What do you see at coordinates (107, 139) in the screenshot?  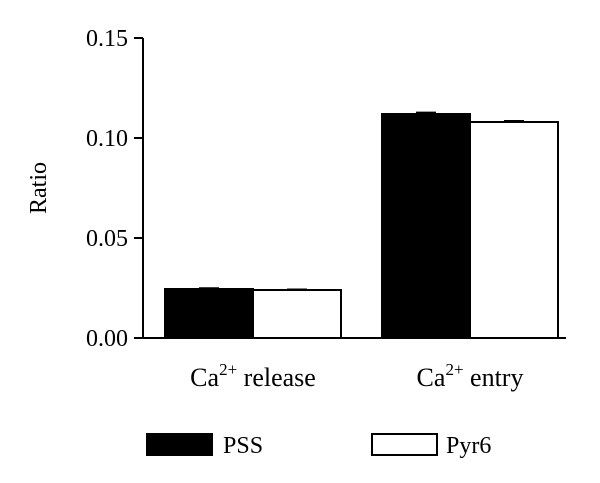 I see `y-tick-label: 0.10` at bounding box center [107, 139].